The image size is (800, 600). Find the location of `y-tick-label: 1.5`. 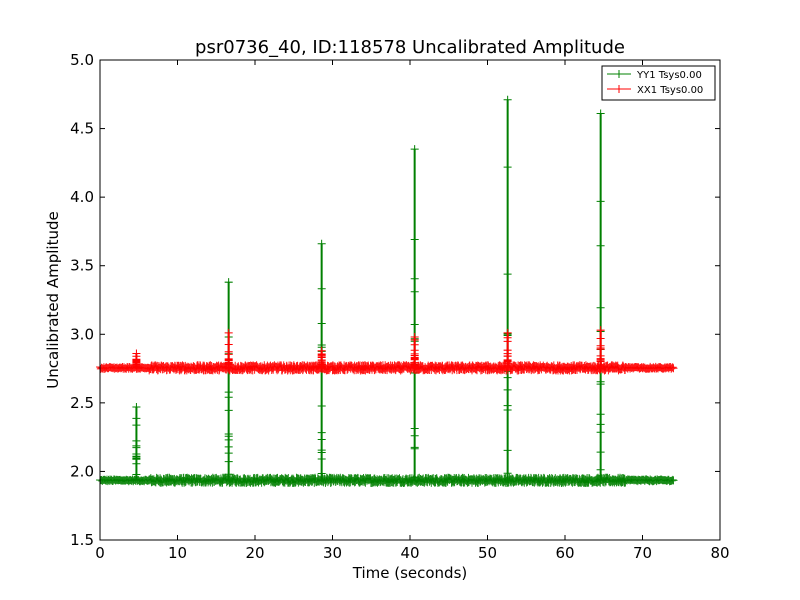

y-tick-label: 1.5 is located at coordinates (82, 540).